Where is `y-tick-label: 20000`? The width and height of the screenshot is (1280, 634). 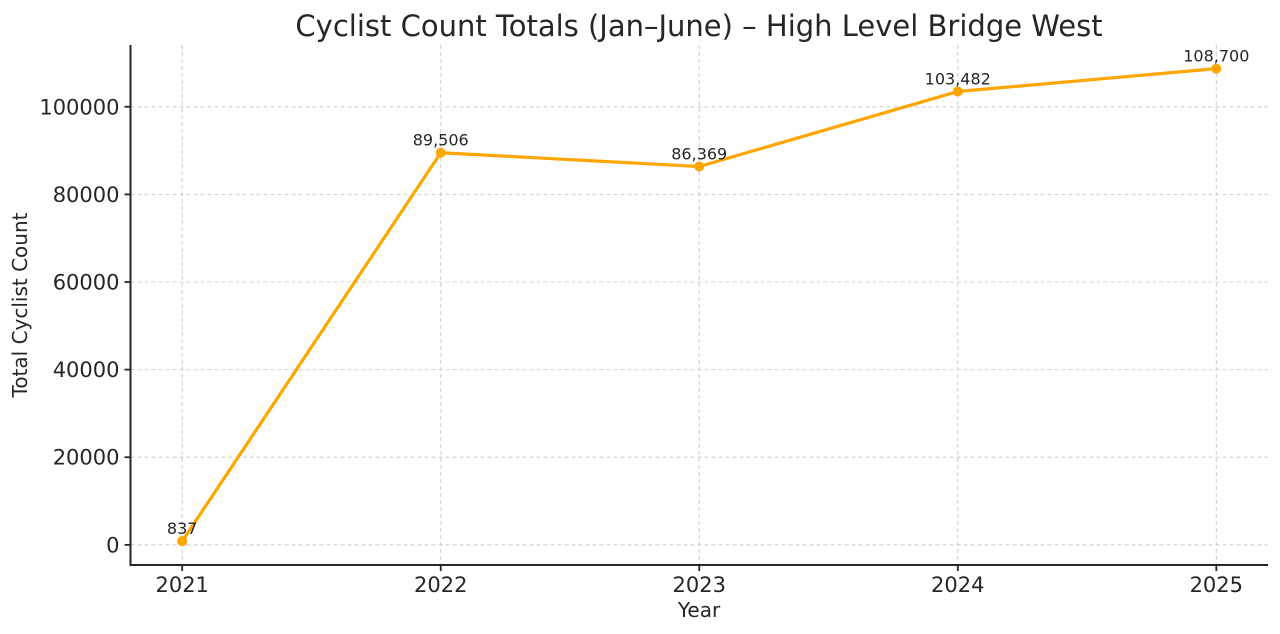 y-tick-label: 20000 is located at coordinates (86, 458).